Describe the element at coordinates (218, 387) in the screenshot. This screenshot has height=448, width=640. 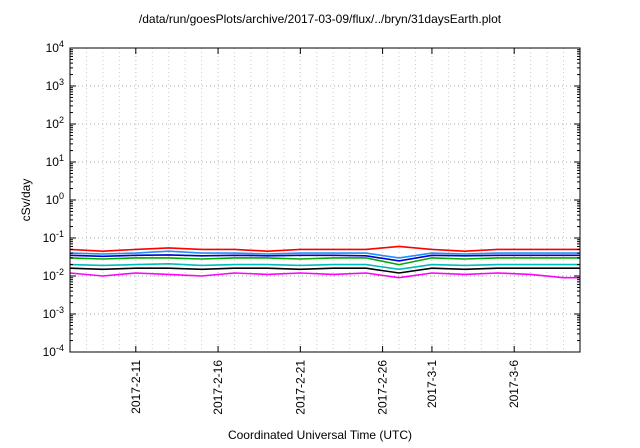
I see `x-tick-label: 2017-2-16` at that location.